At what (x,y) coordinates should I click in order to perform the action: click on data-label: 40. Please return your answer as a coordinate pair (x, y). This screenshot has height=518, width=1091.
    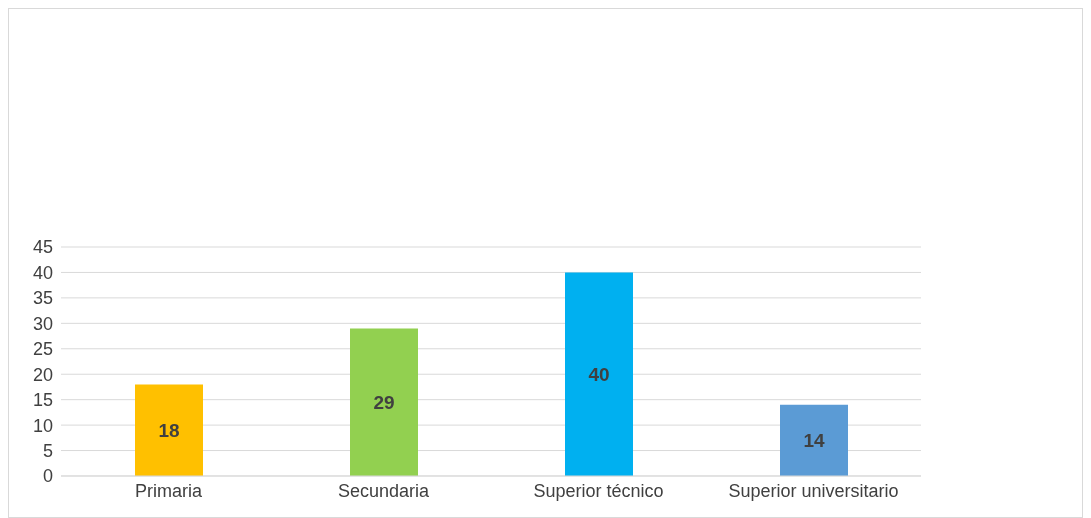
    Looking at the image, I should click on (599, 374).